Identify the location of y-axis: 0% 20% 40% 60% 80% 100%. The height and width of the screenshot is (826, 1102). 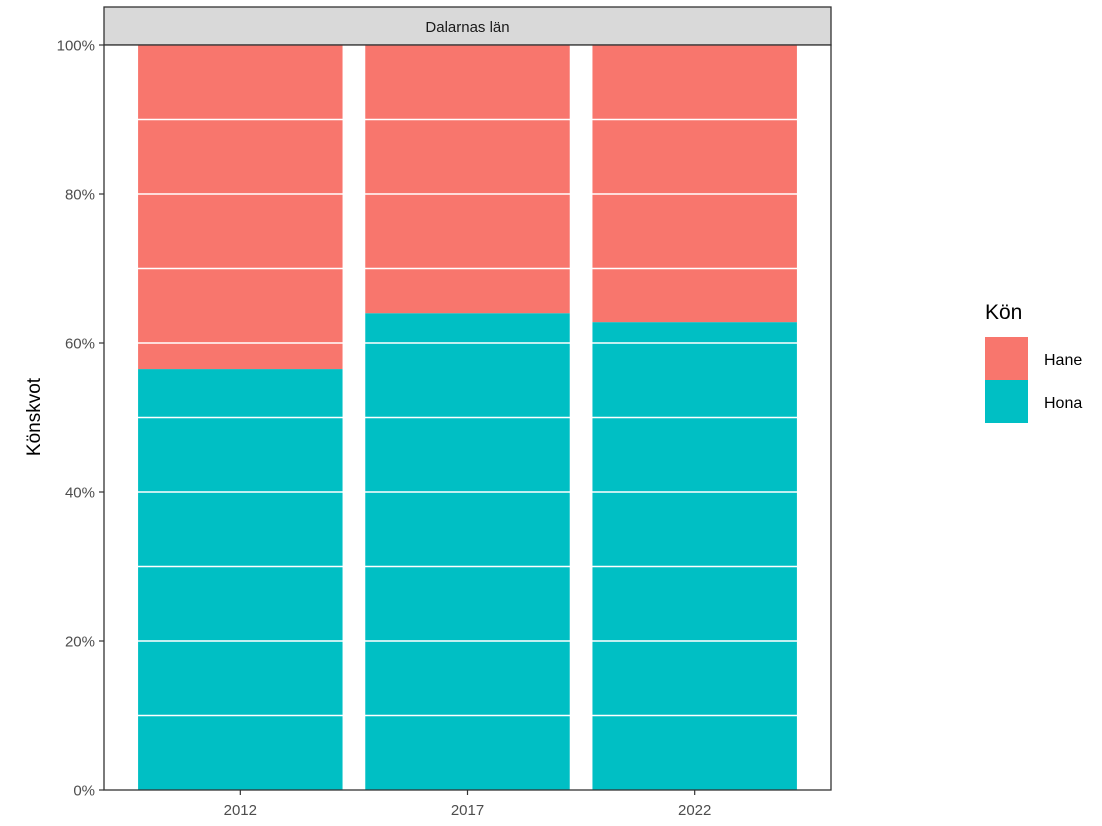
(80, 419).